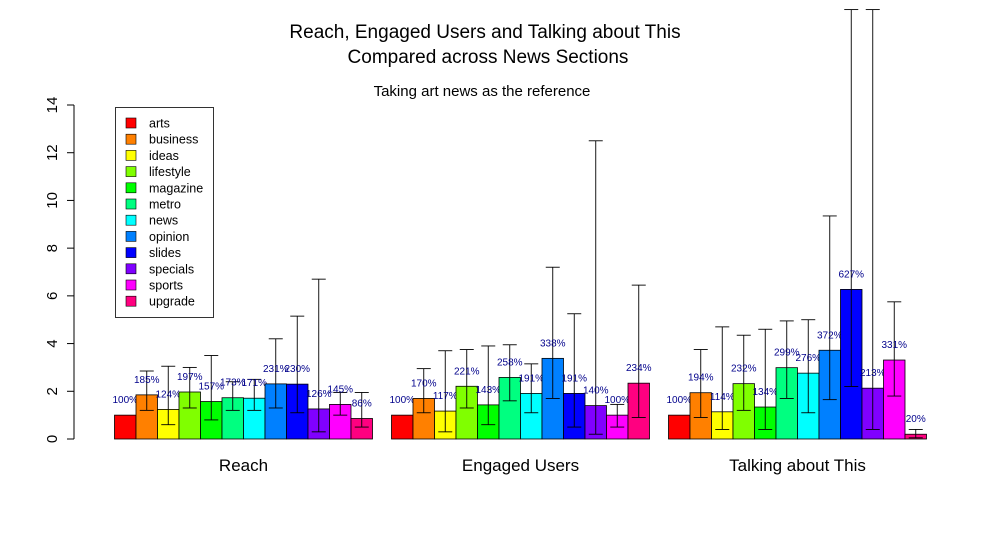  Describe the element at coordinates (488, 390) in the screenshot. I see `bar-value-label: 143%` at that location.